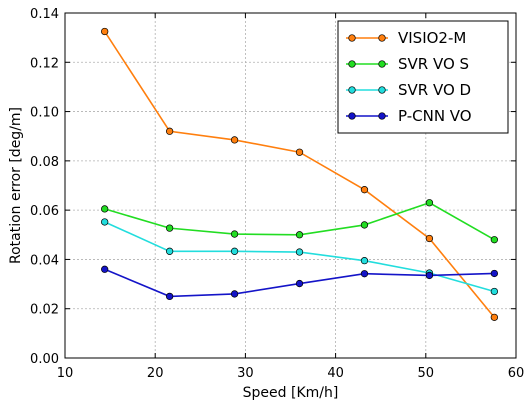  I want to click on legend-item-visio2-m: VISIO2-M, so click(406, 38).